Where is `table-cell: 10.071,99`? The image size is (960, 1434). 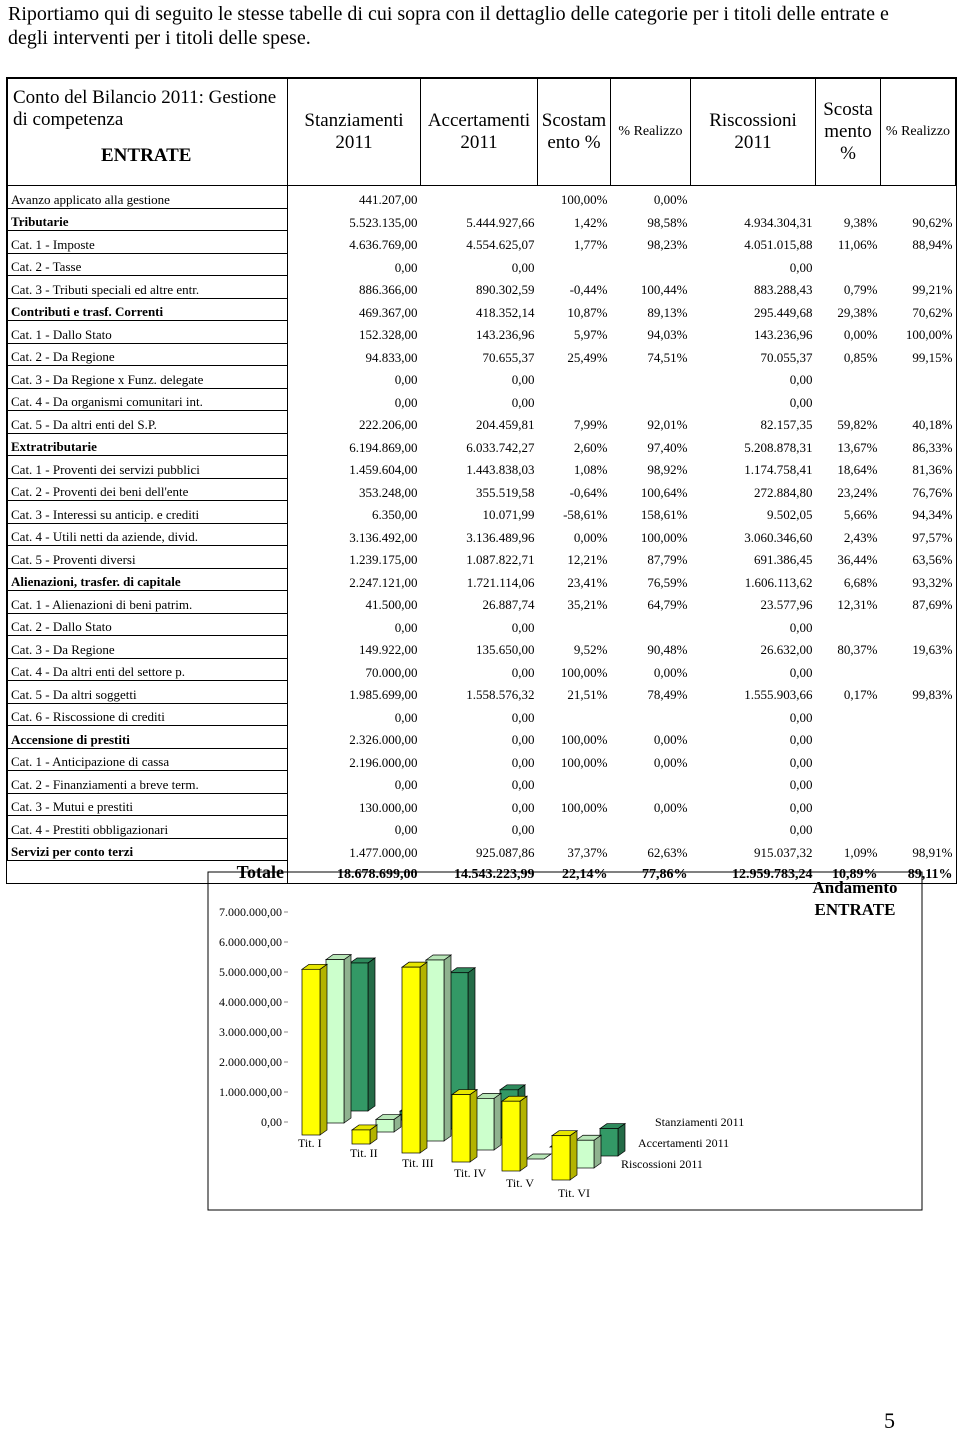
table-cell: 10.071,99 is located at coordinates (508, 514).